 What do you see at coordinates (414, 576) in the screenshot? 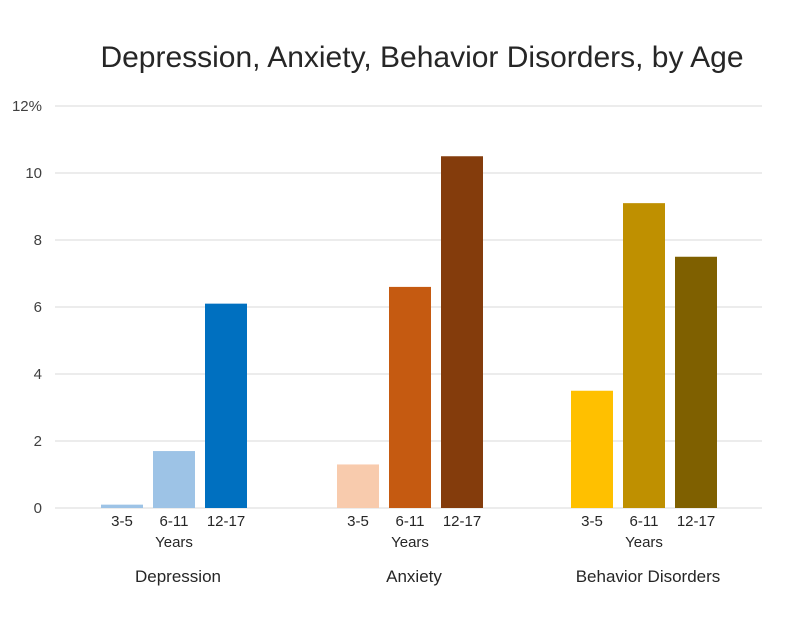
I see `group-label: Anxiety` at bounding box center [414, 576].